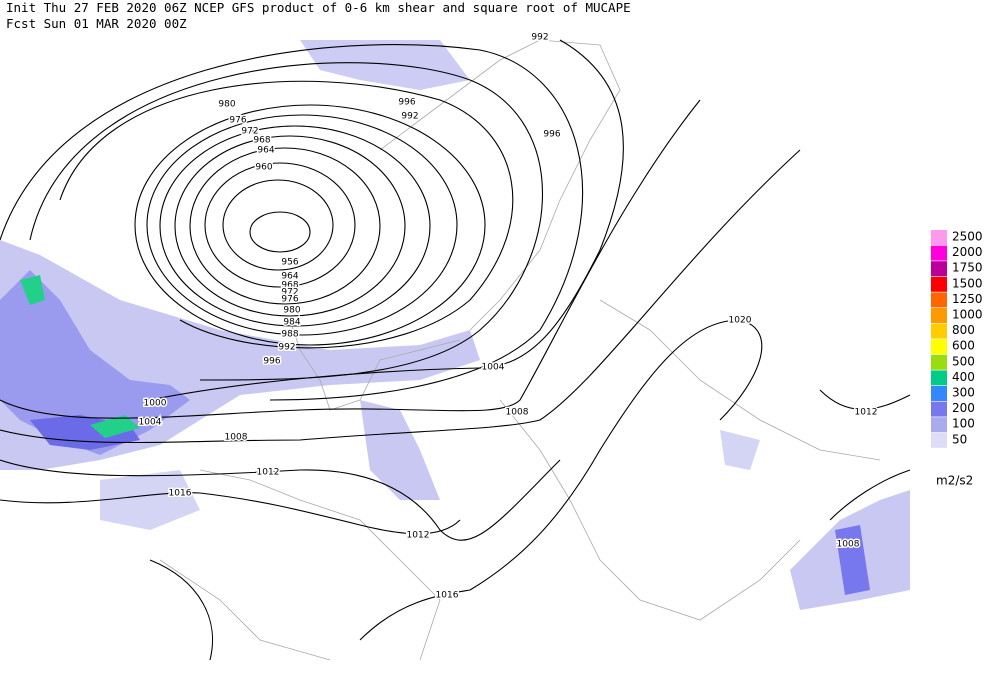 This screenshot has width=1000, height=680. Describe the element at coordinates (959, 439) in the screenshot. I see `legend-label: 50` at that location.